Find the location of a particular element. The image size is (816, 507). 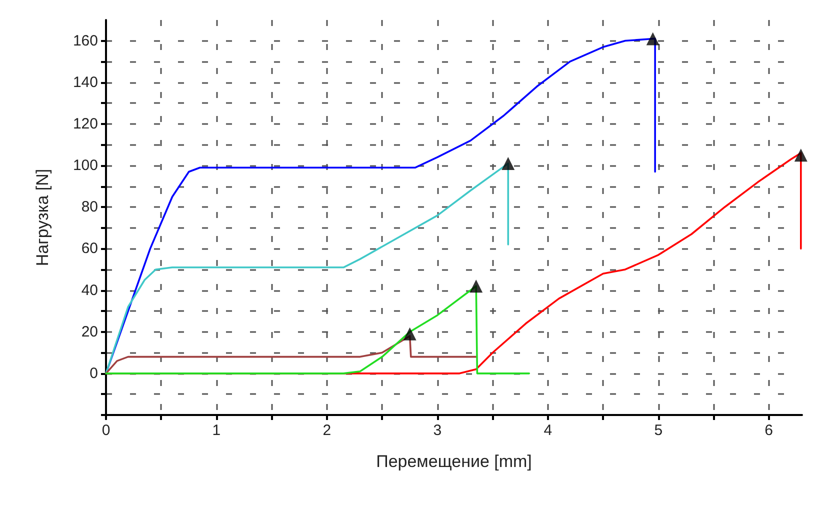

x-axis-title: Перемещение [mm] is located at coordinates (454, 461).